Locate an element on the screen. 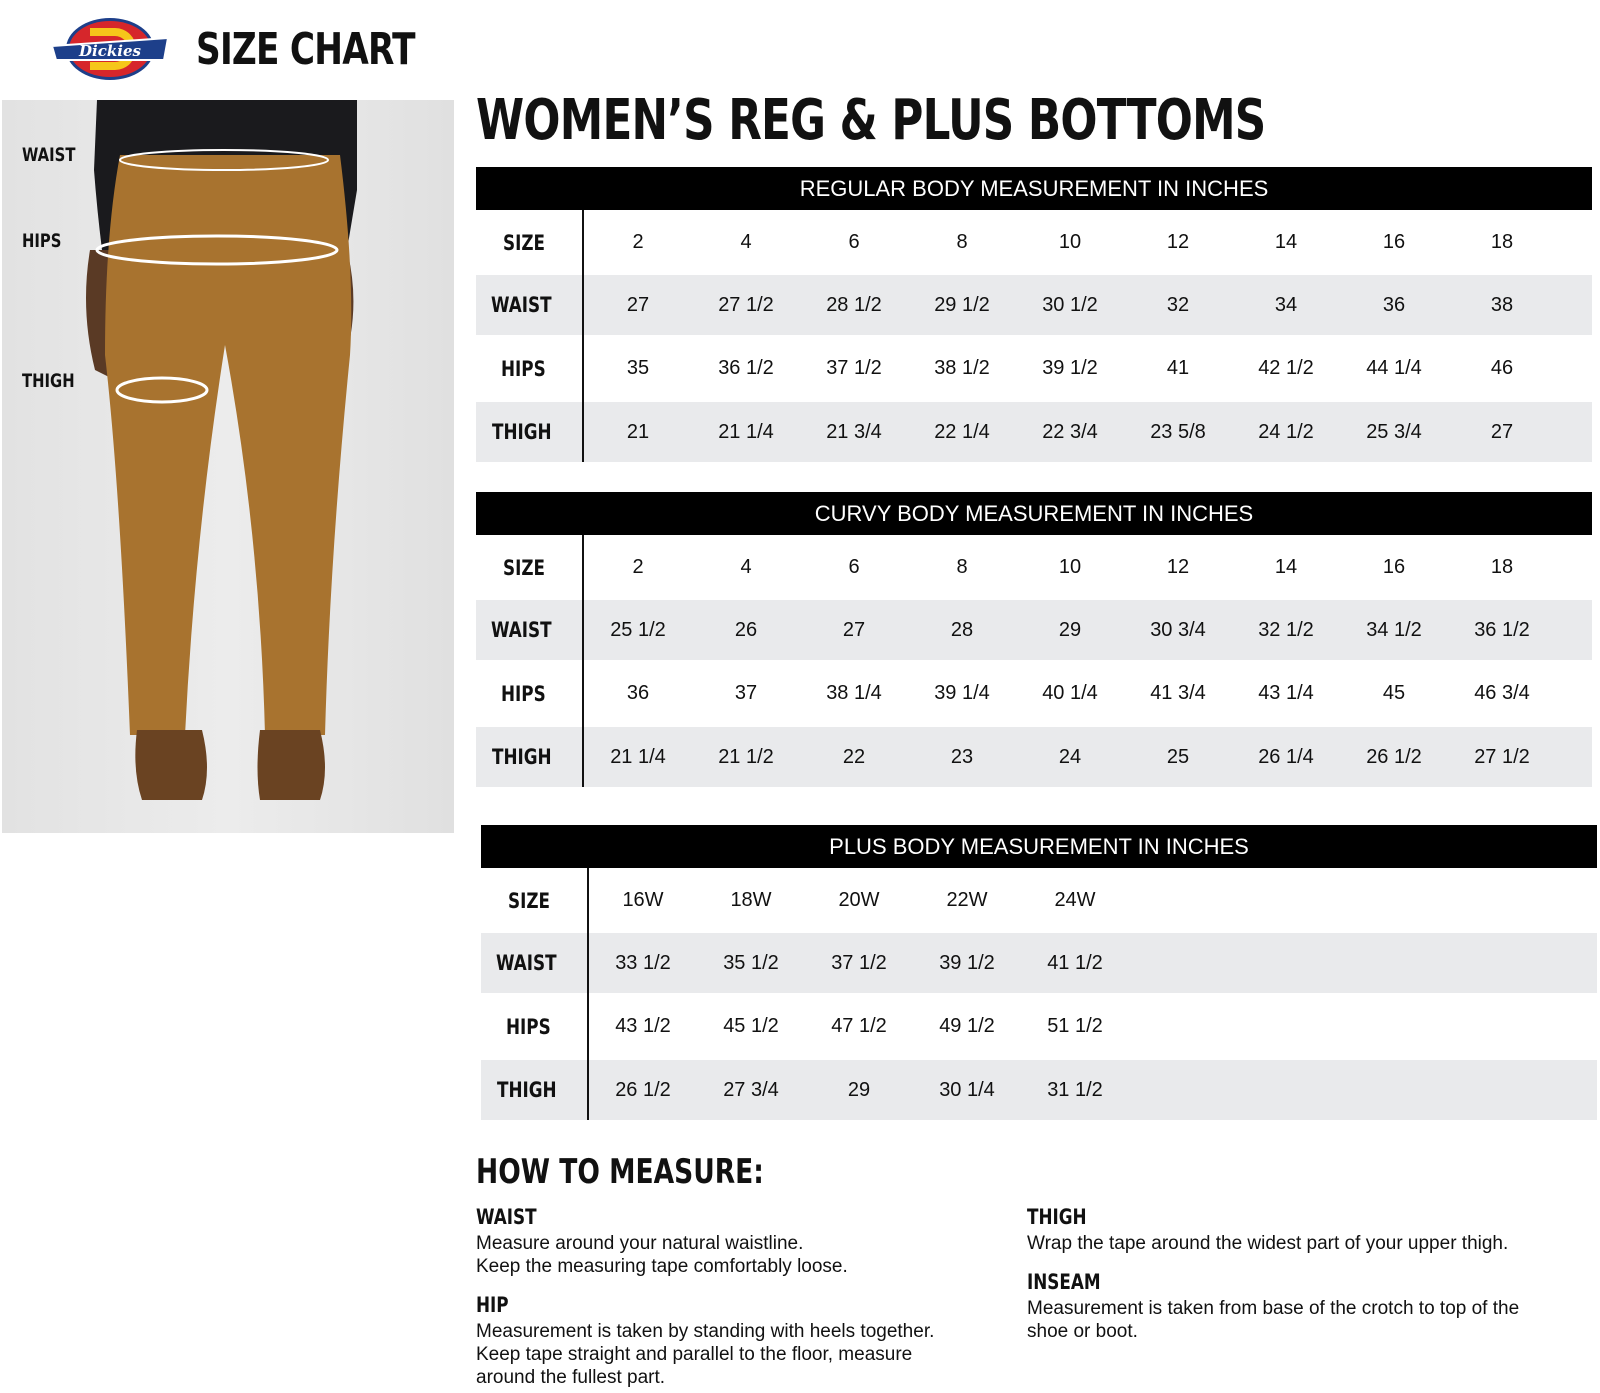 The image size is (1600, 1393). table-cell: 35 is located at coordinates (638, 368).